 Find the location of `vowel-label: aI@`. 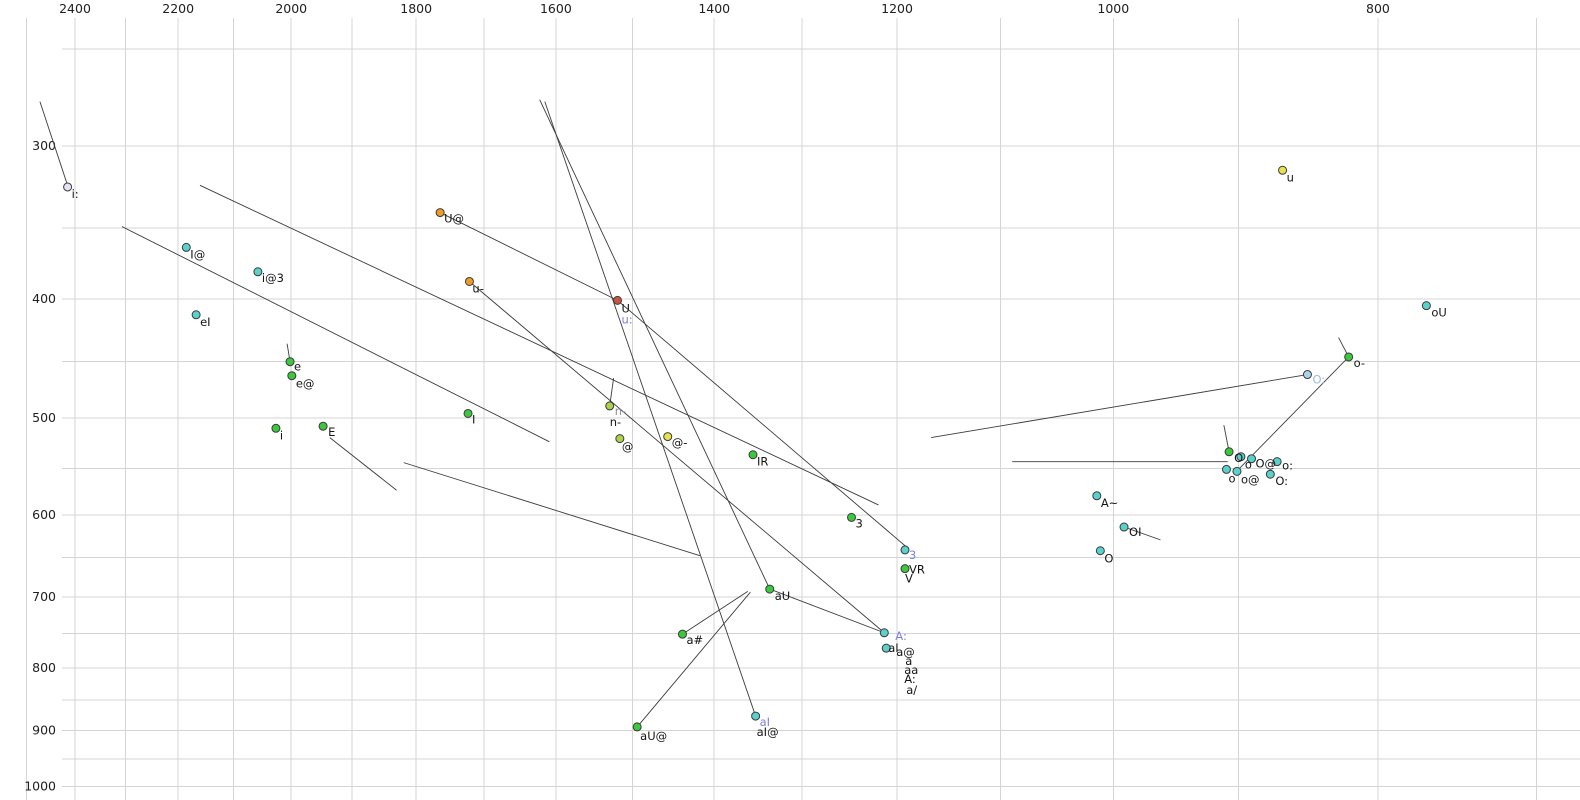

vowel-label: aI@ is located at coordinates (768, 732).